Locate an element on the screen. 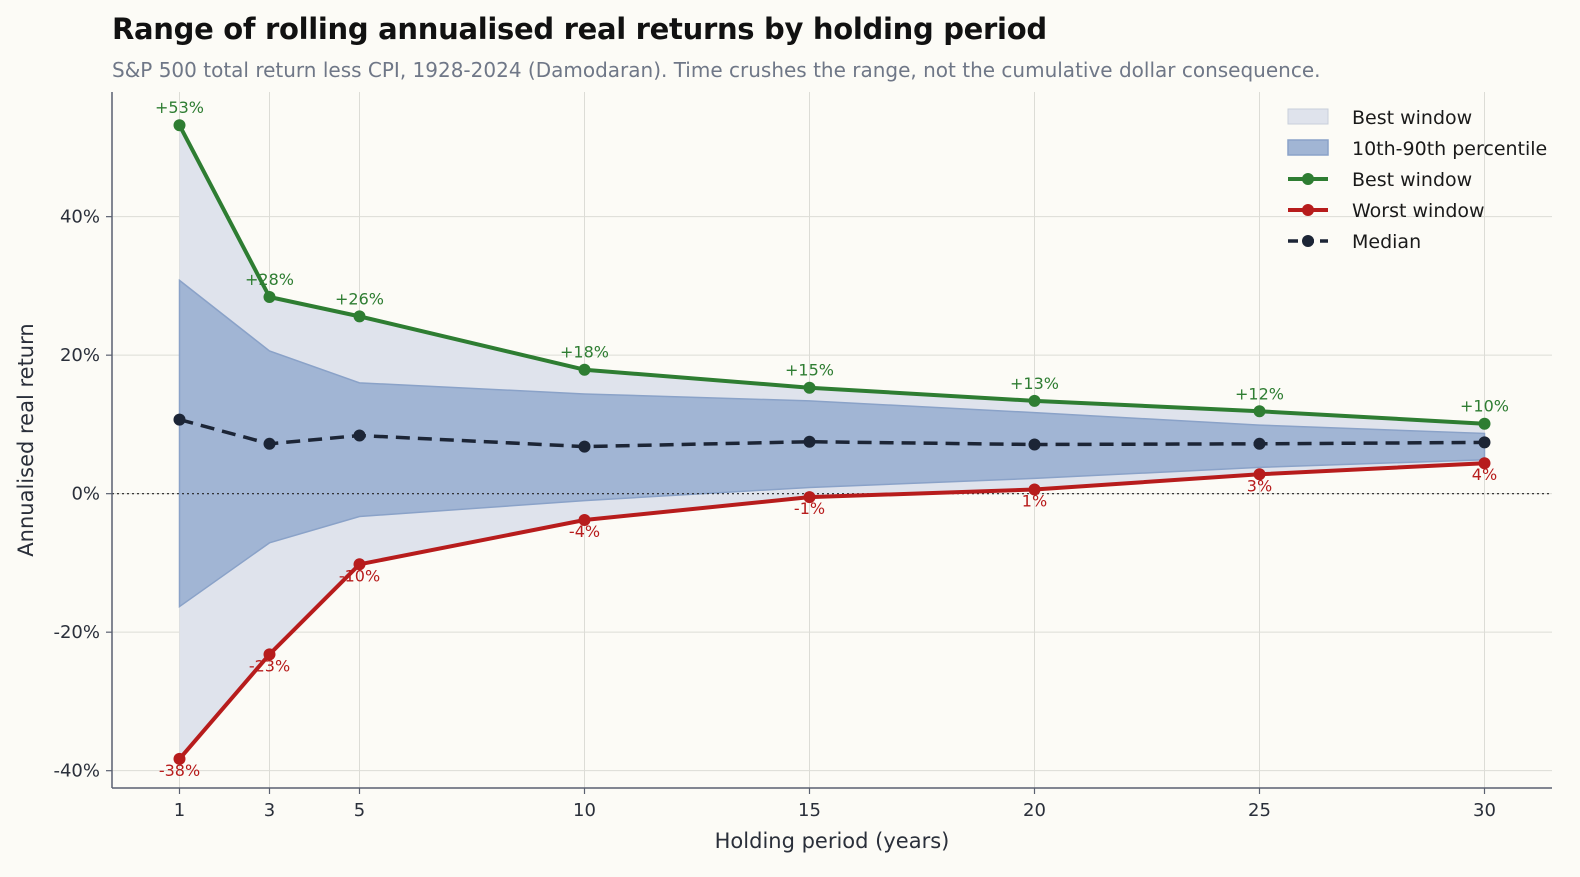 The height and width of the screenshot is (877, 1580). x-axis-label: Holding period (years) is located at coordinates (832, 841).